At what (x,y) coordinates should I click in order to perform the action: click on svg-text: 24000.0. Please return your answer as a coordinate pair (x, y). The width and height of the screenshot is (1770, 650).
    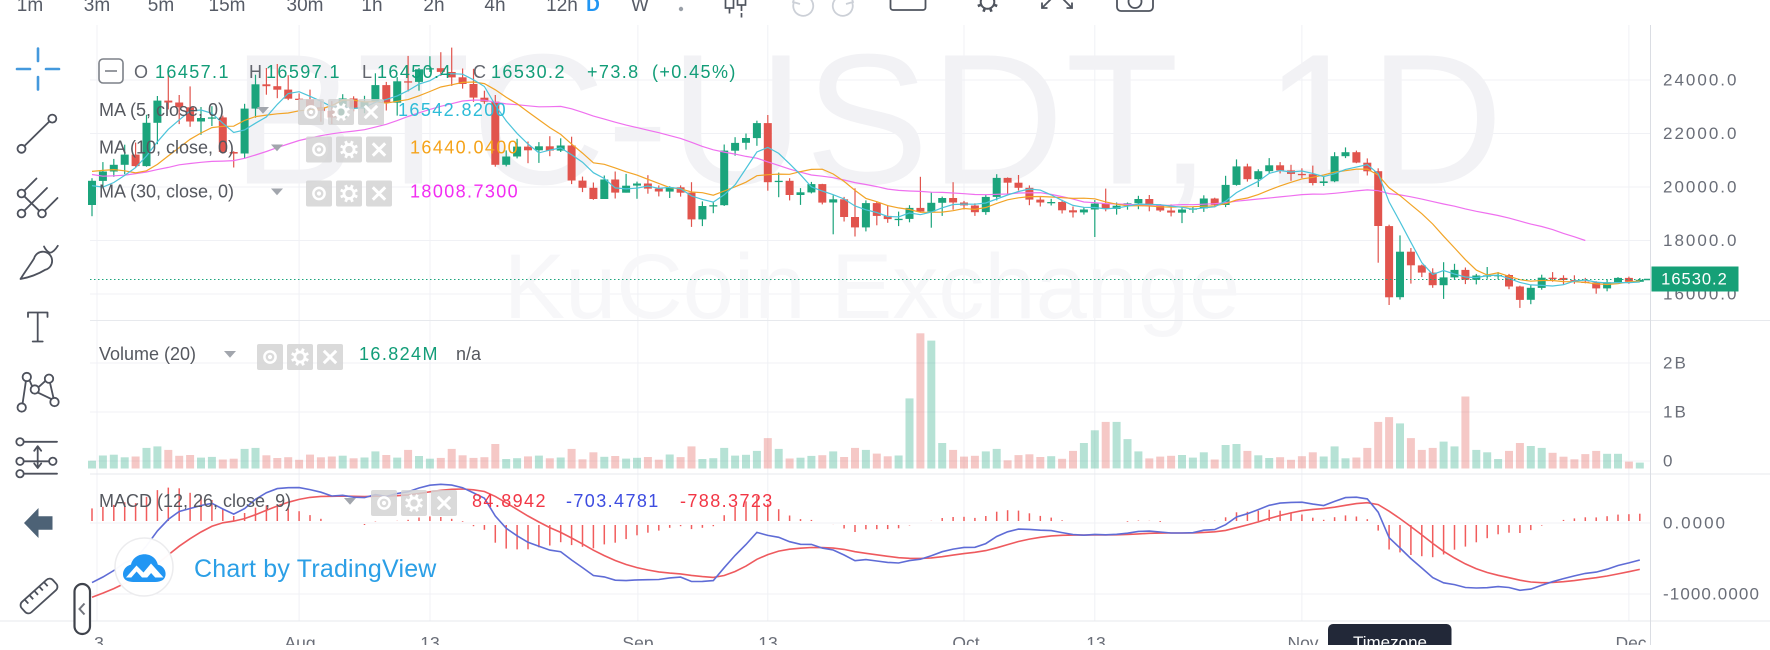
    Looking at the image, I should click on (1700, 80).